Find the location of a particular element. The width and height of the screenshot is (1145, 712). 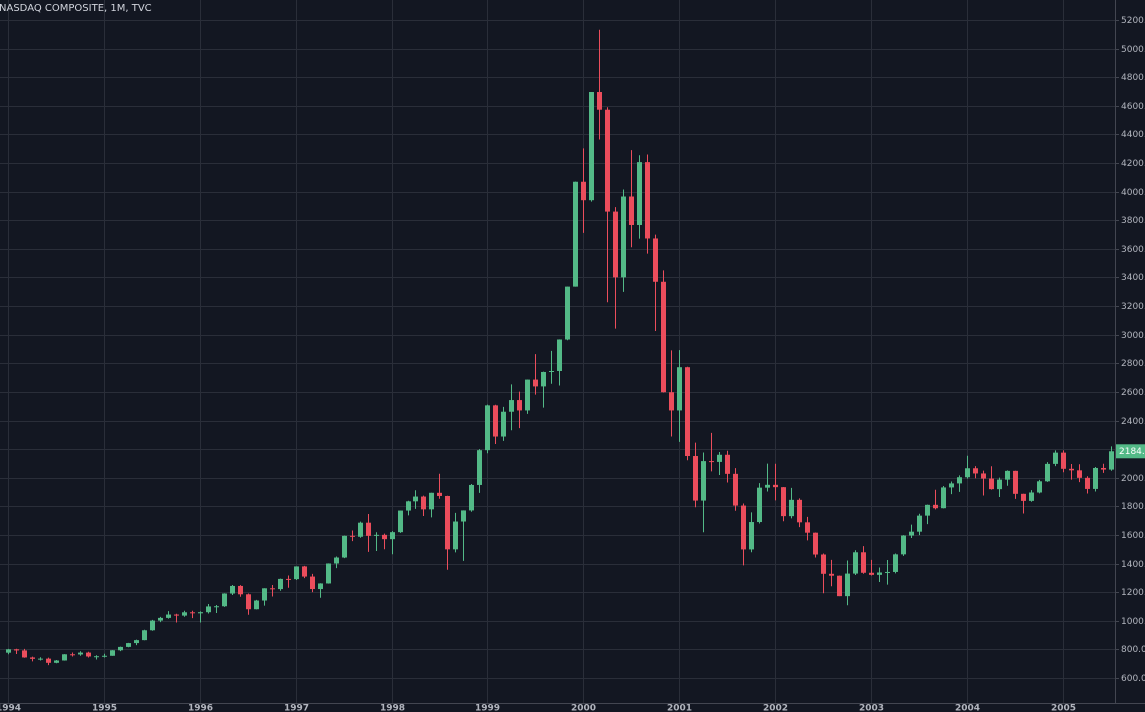

y-tick-label: 600.0 is located at coordinates (1133, 679).